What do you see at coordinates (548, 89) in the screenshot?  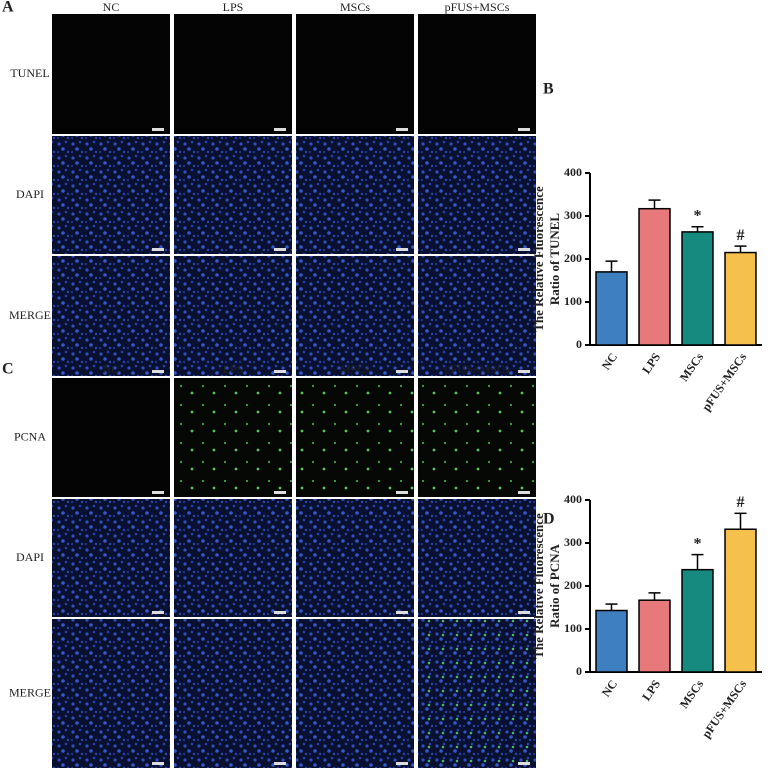 I see `panel-letter: B` at bounding box center [548, 89].